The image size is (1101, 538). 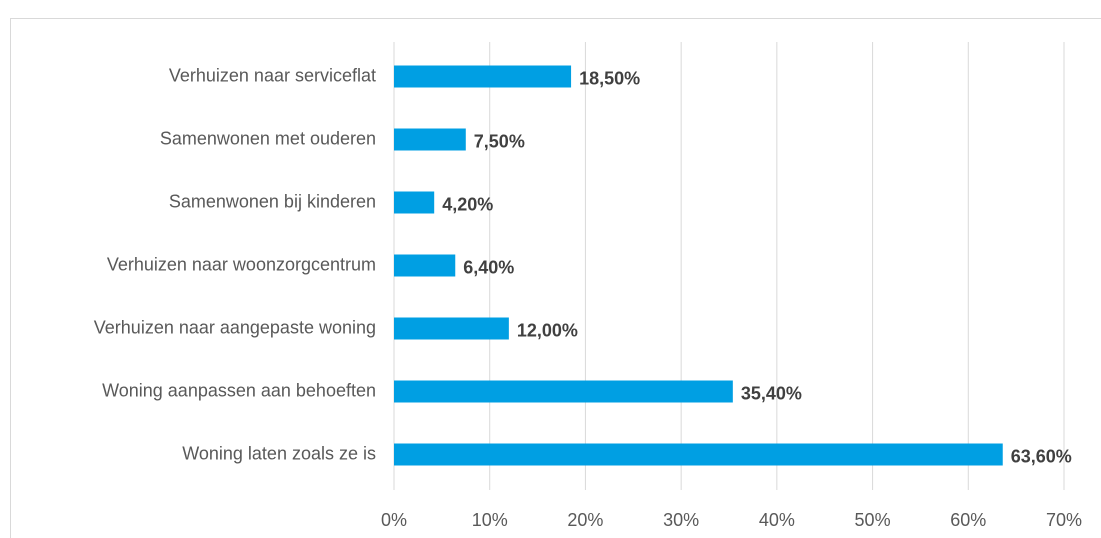 What do you see at coordinates (268, 138) in the screenshot?
I see `y-tick-label: Samenwonen met ouderen` at bounding box center [268, 138].